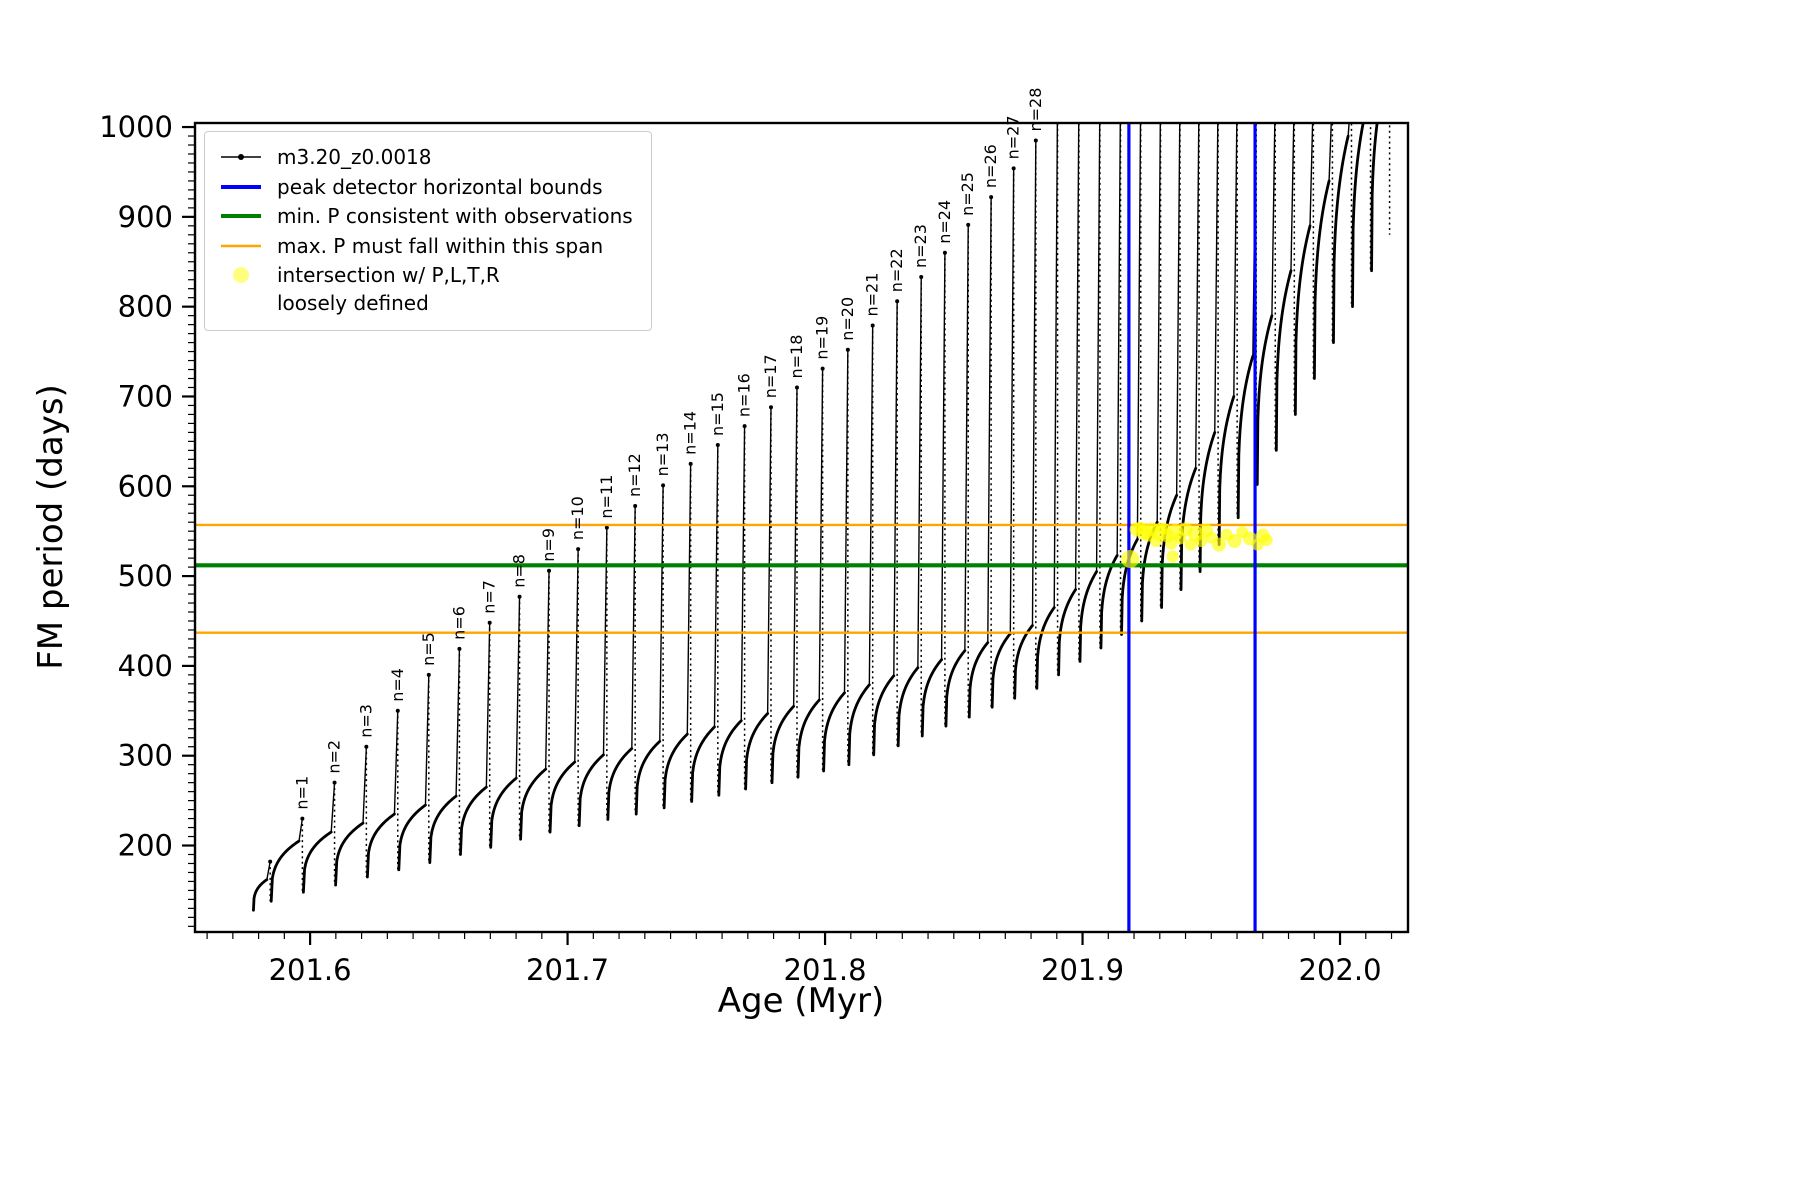 The height and width of the screenshot is (1200, 1800). Describe the element at coordinates (136, 127) in the screenshot. I see `y-tick-label: 1000` at that location.